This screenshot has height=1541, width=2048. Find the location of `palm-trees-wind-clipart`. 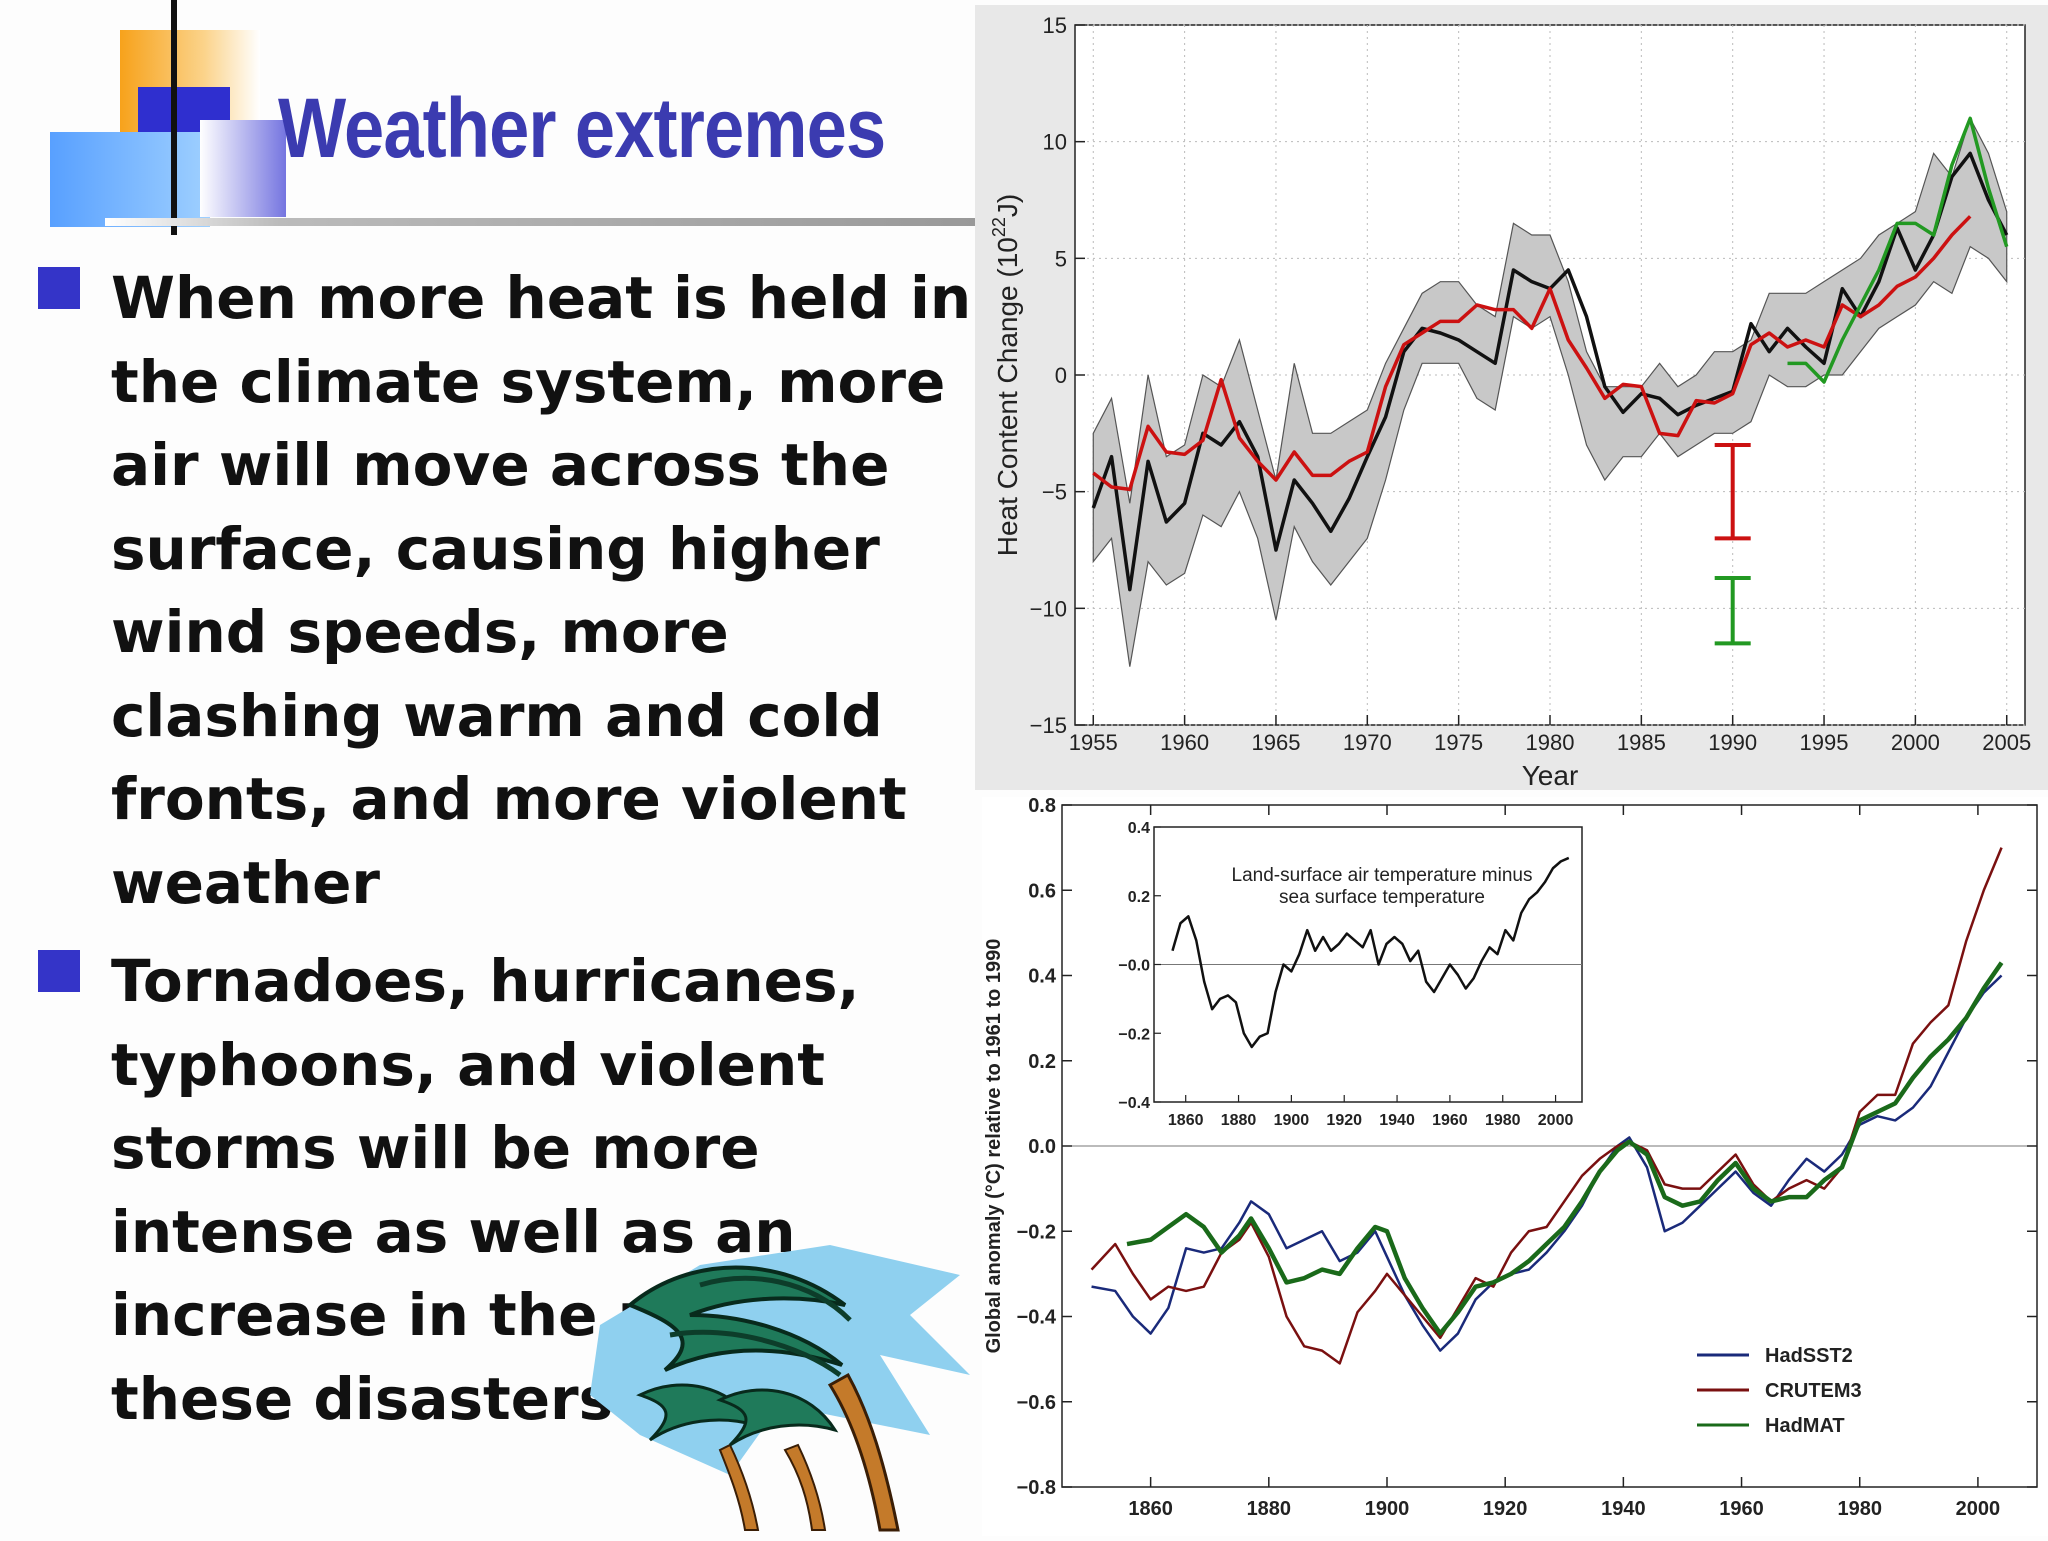

palm-trees-wind-clipart is located at coordinates (780, 1388).